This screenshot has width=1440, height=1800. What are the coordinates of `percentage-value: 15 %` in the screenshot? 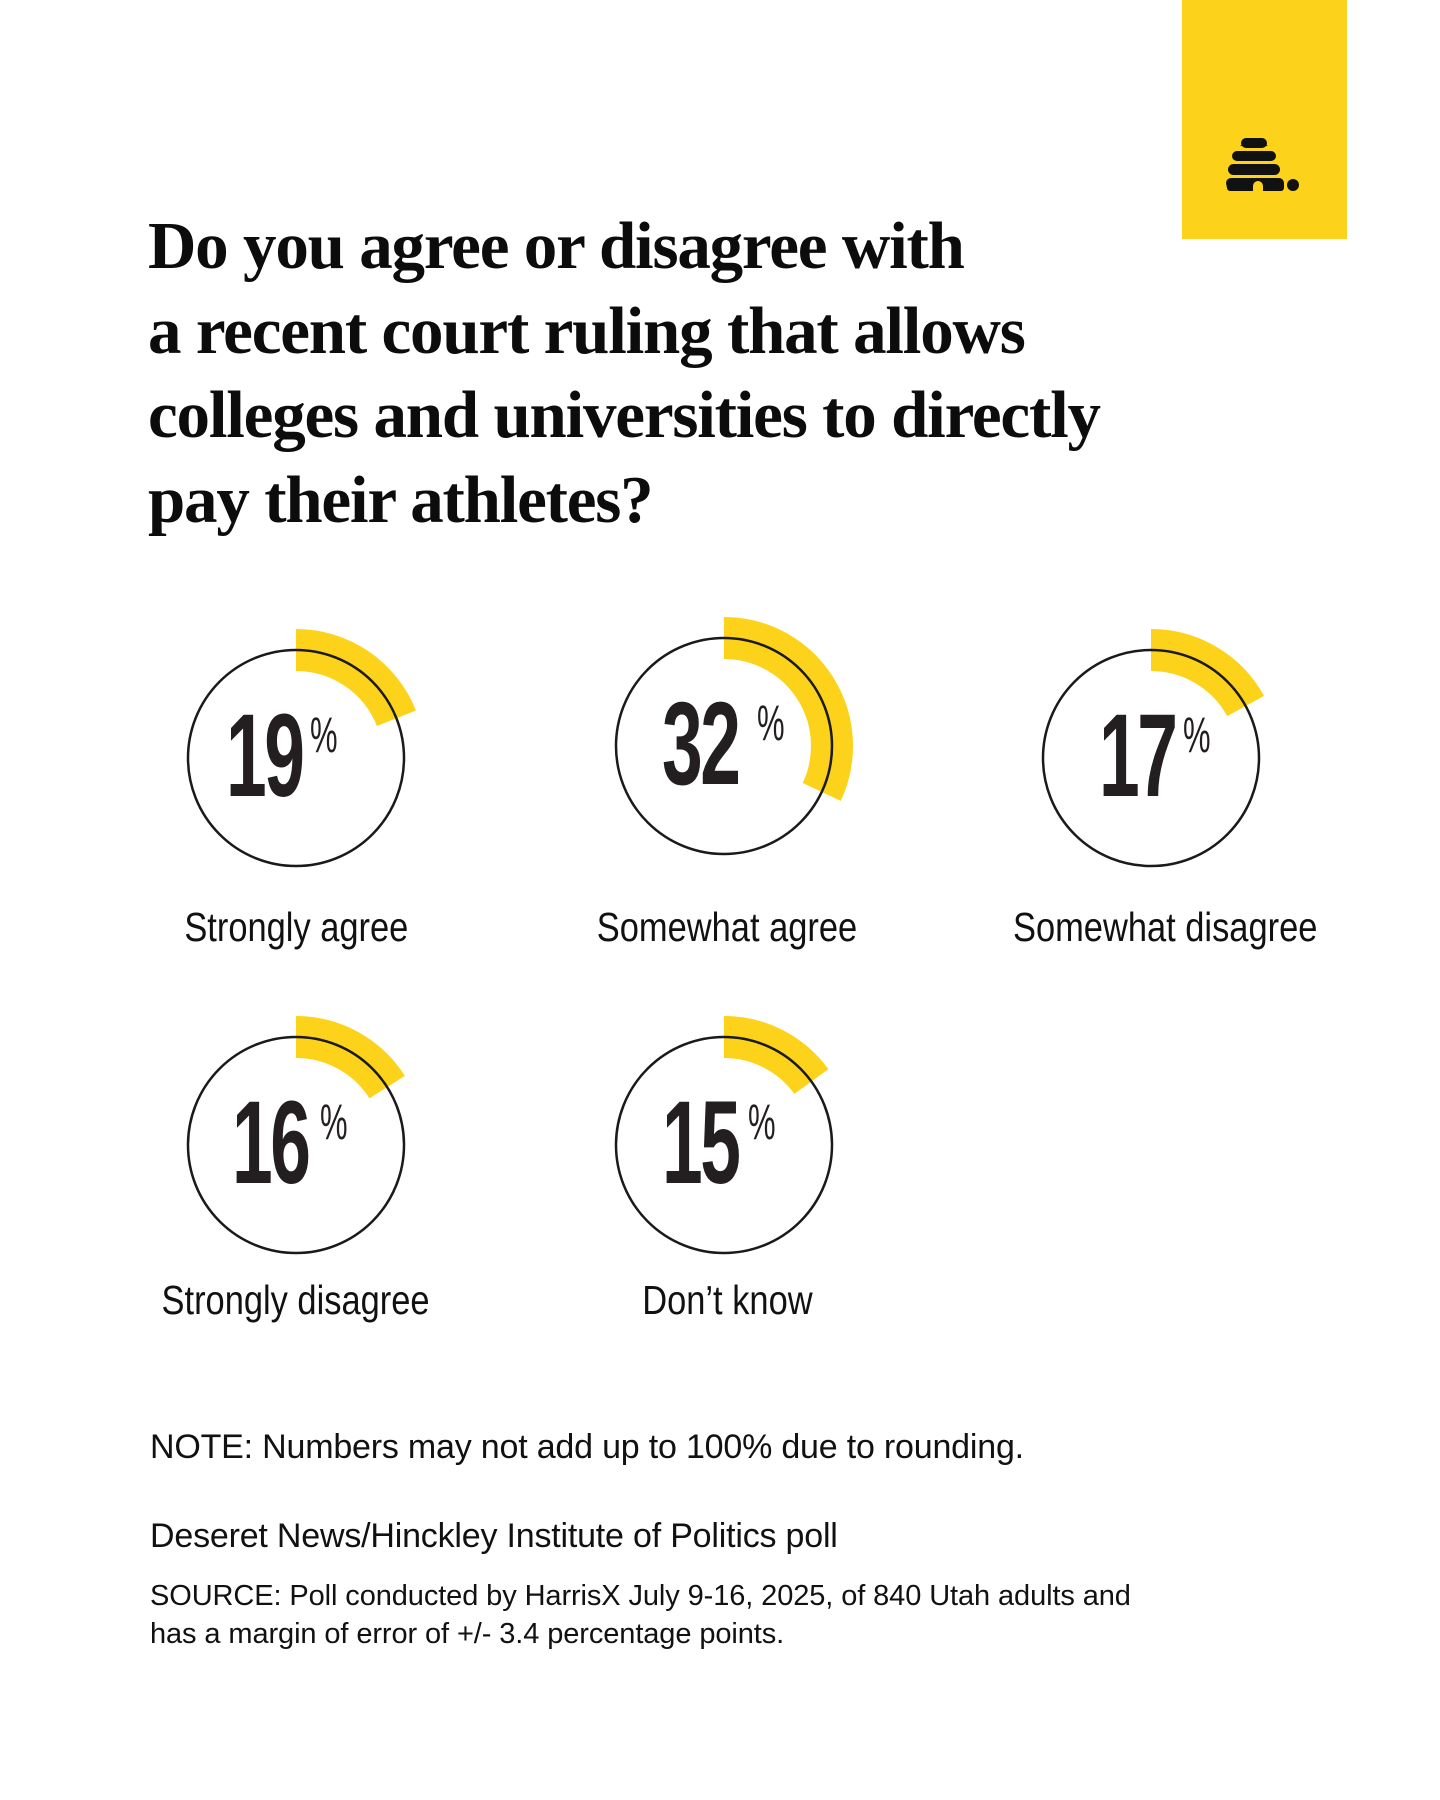 It's located at (719, 1143).